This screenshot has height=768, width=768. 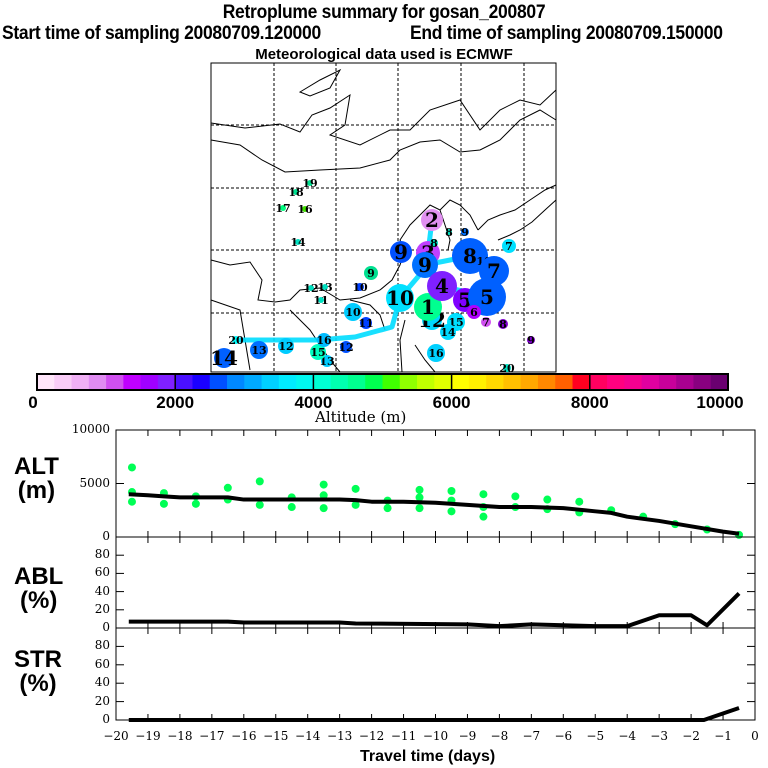 What do you see at coordinates (276, 736) in the screenshot?
I see `x-tick-label: −15` at bounding box center [276, 736].